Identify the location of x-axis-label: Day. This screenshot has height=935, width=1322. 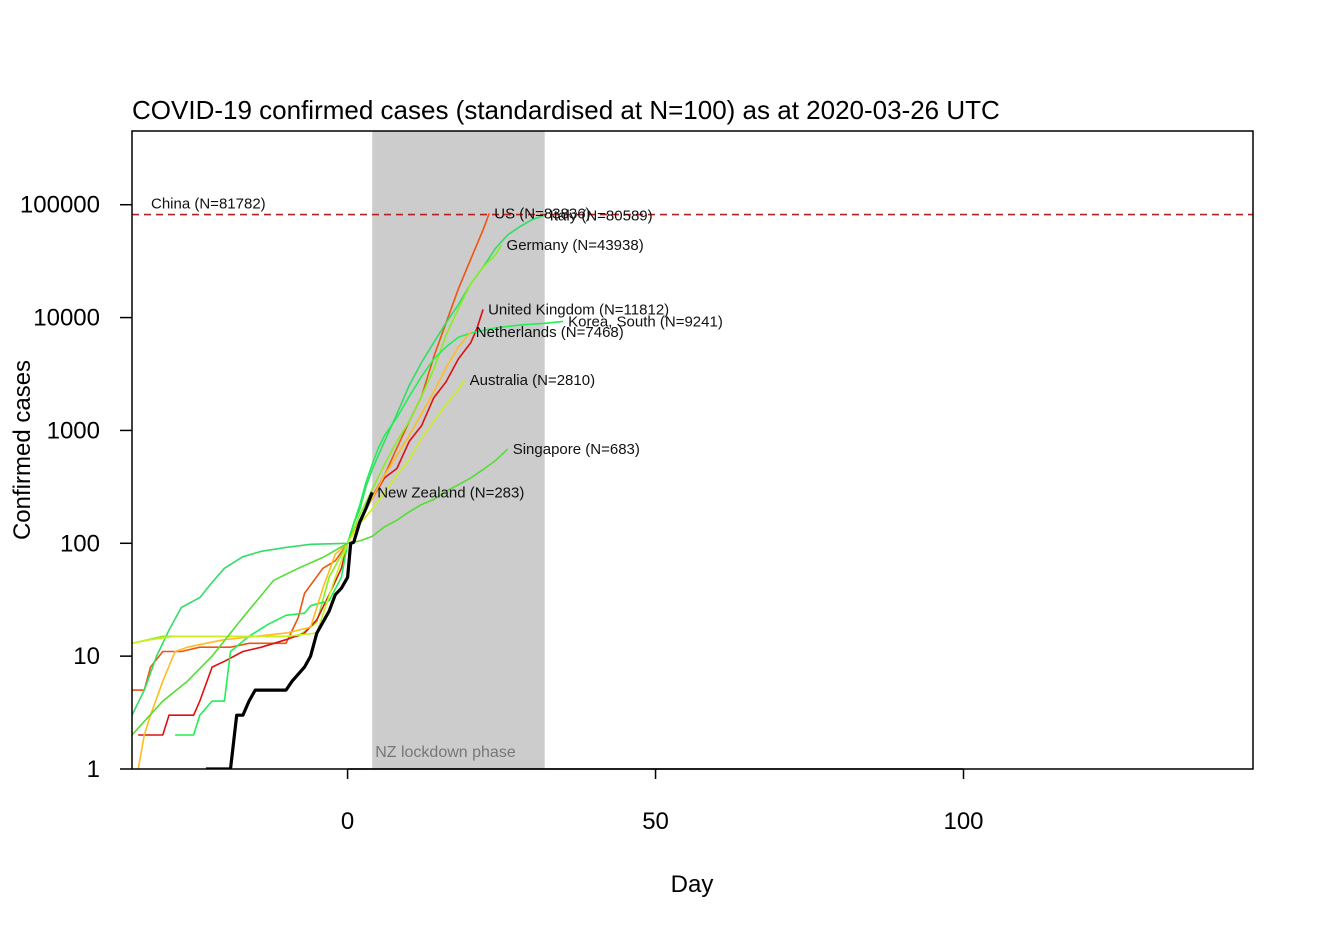
(692, 884).